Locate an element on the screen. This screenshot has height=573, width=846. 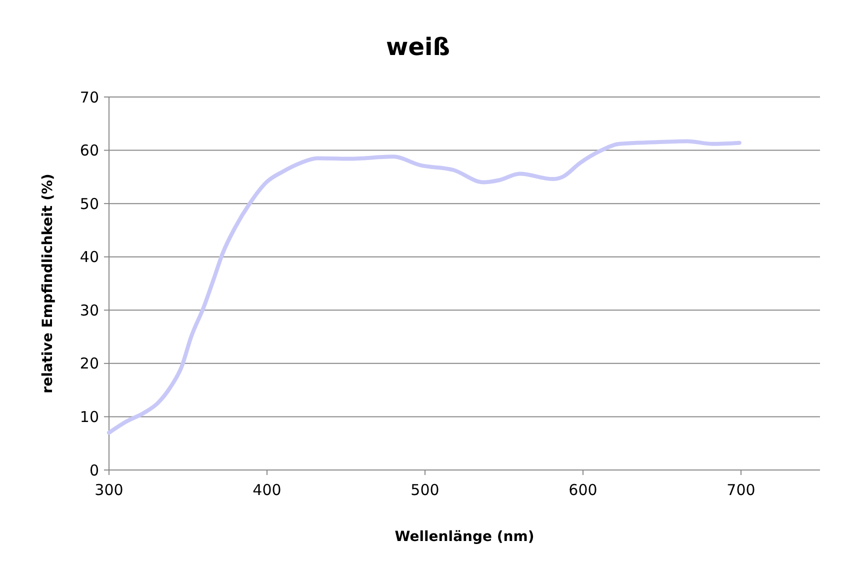
y-tick-label: 70 is located at coordinates (89, 97).